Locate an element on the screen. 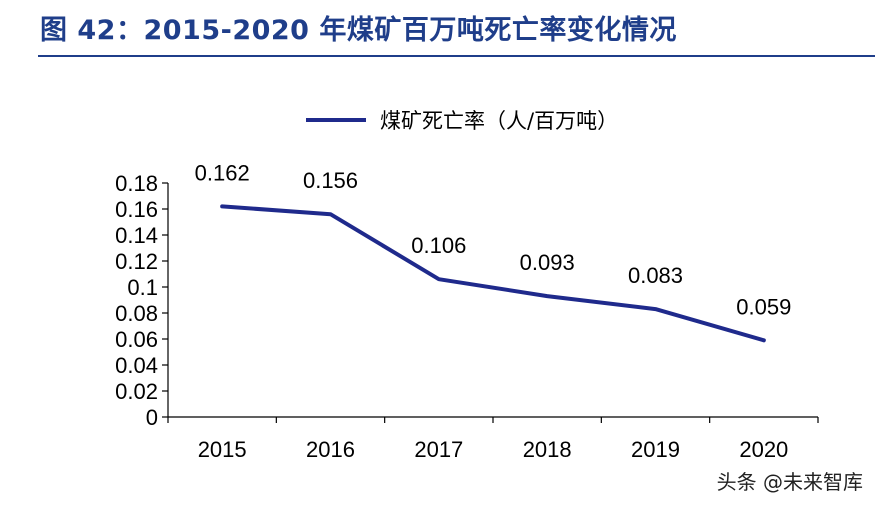 The image size is (875, 505). y-tick-label: 0.02 is located at coordinates (136, 391).